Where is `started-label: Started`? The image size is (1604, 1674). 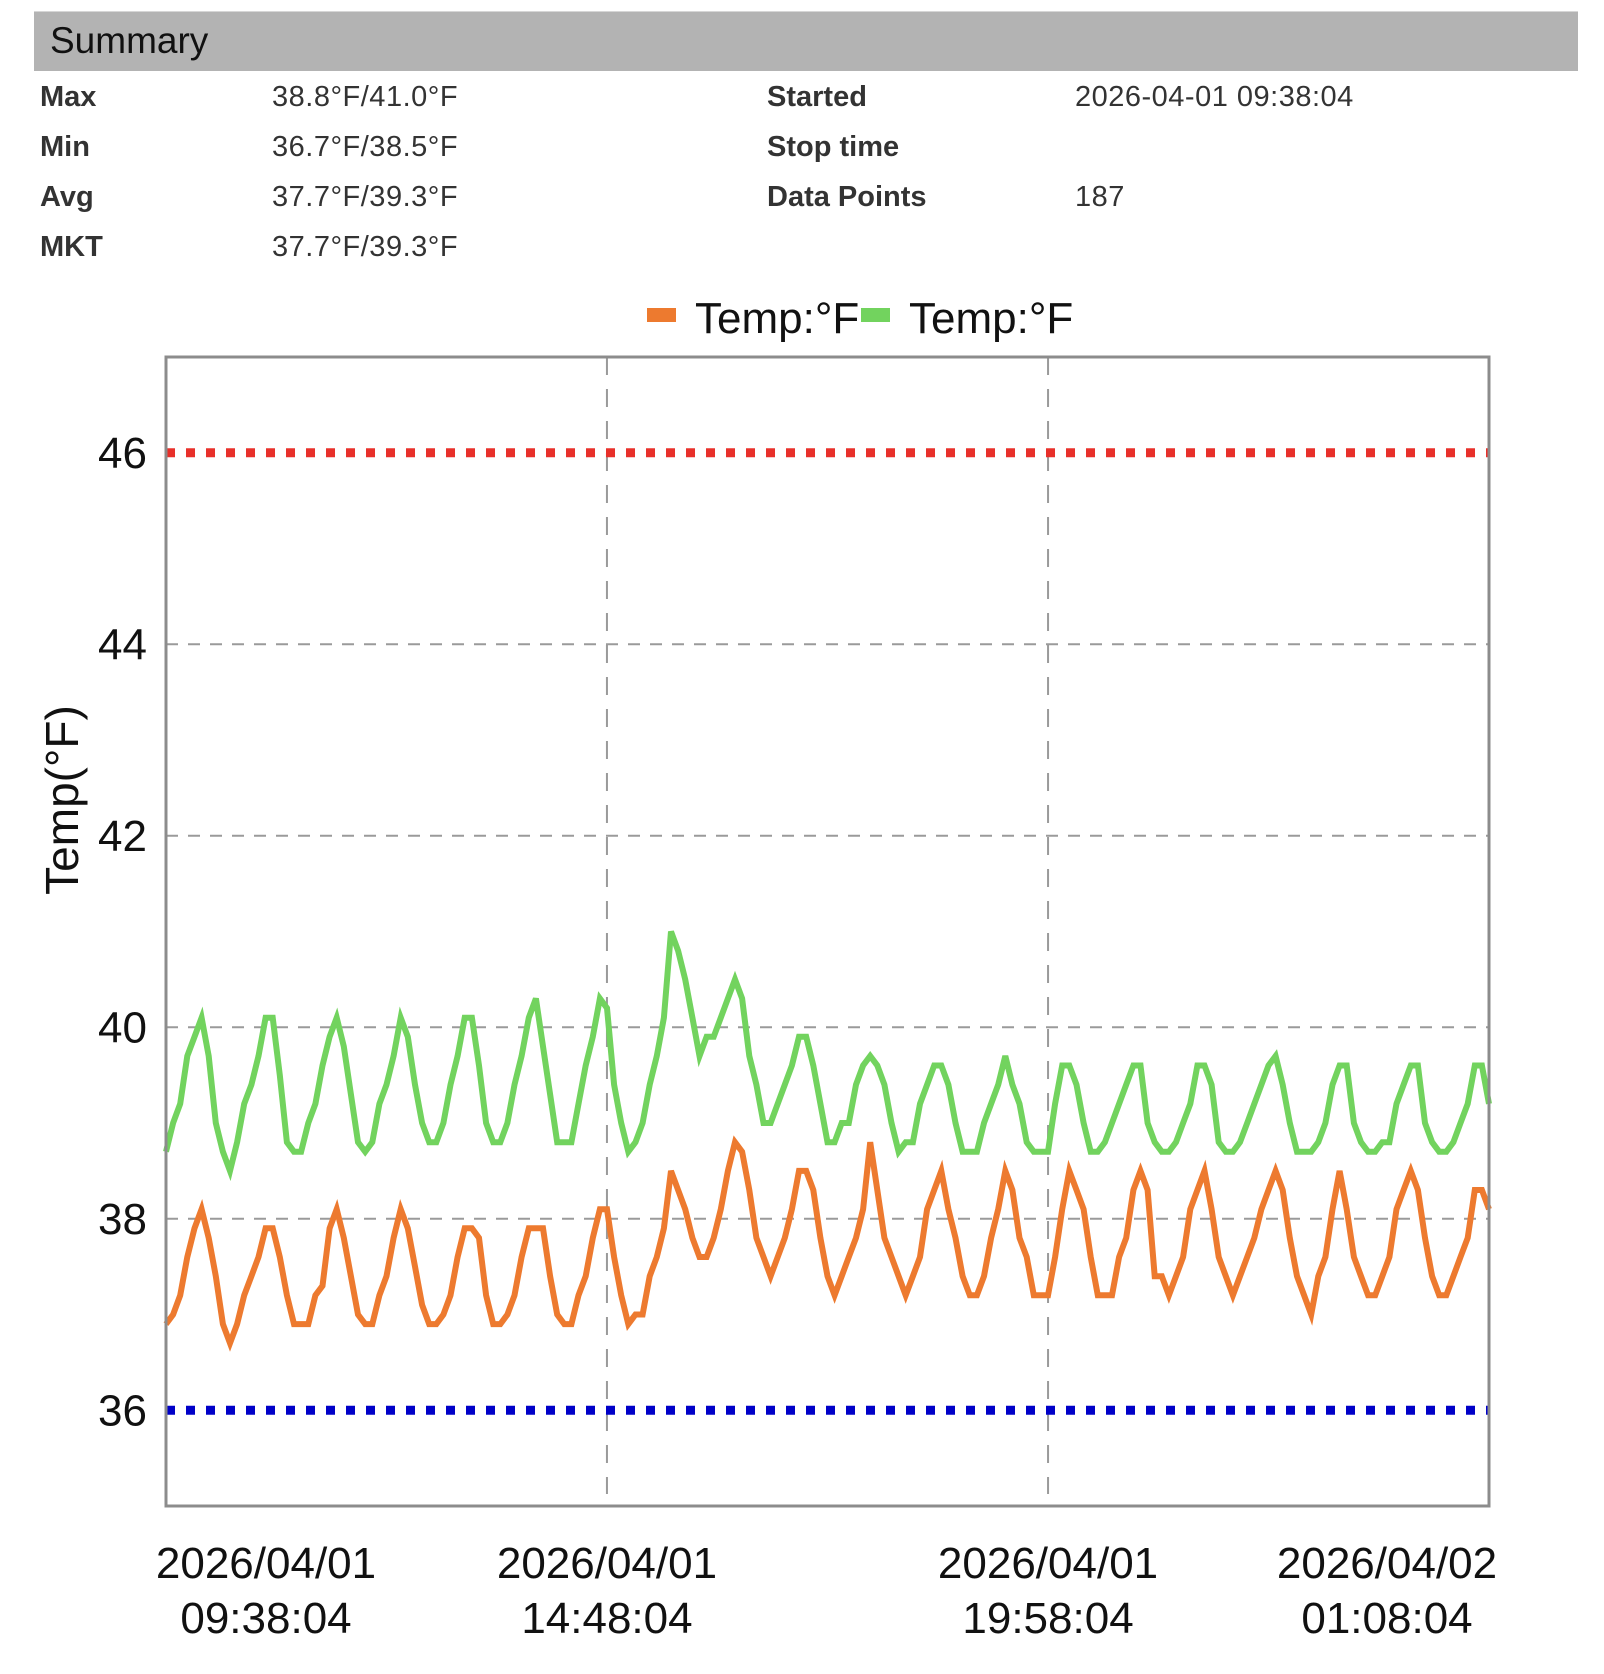
started-label: Started is located at coordinates (817, 97).